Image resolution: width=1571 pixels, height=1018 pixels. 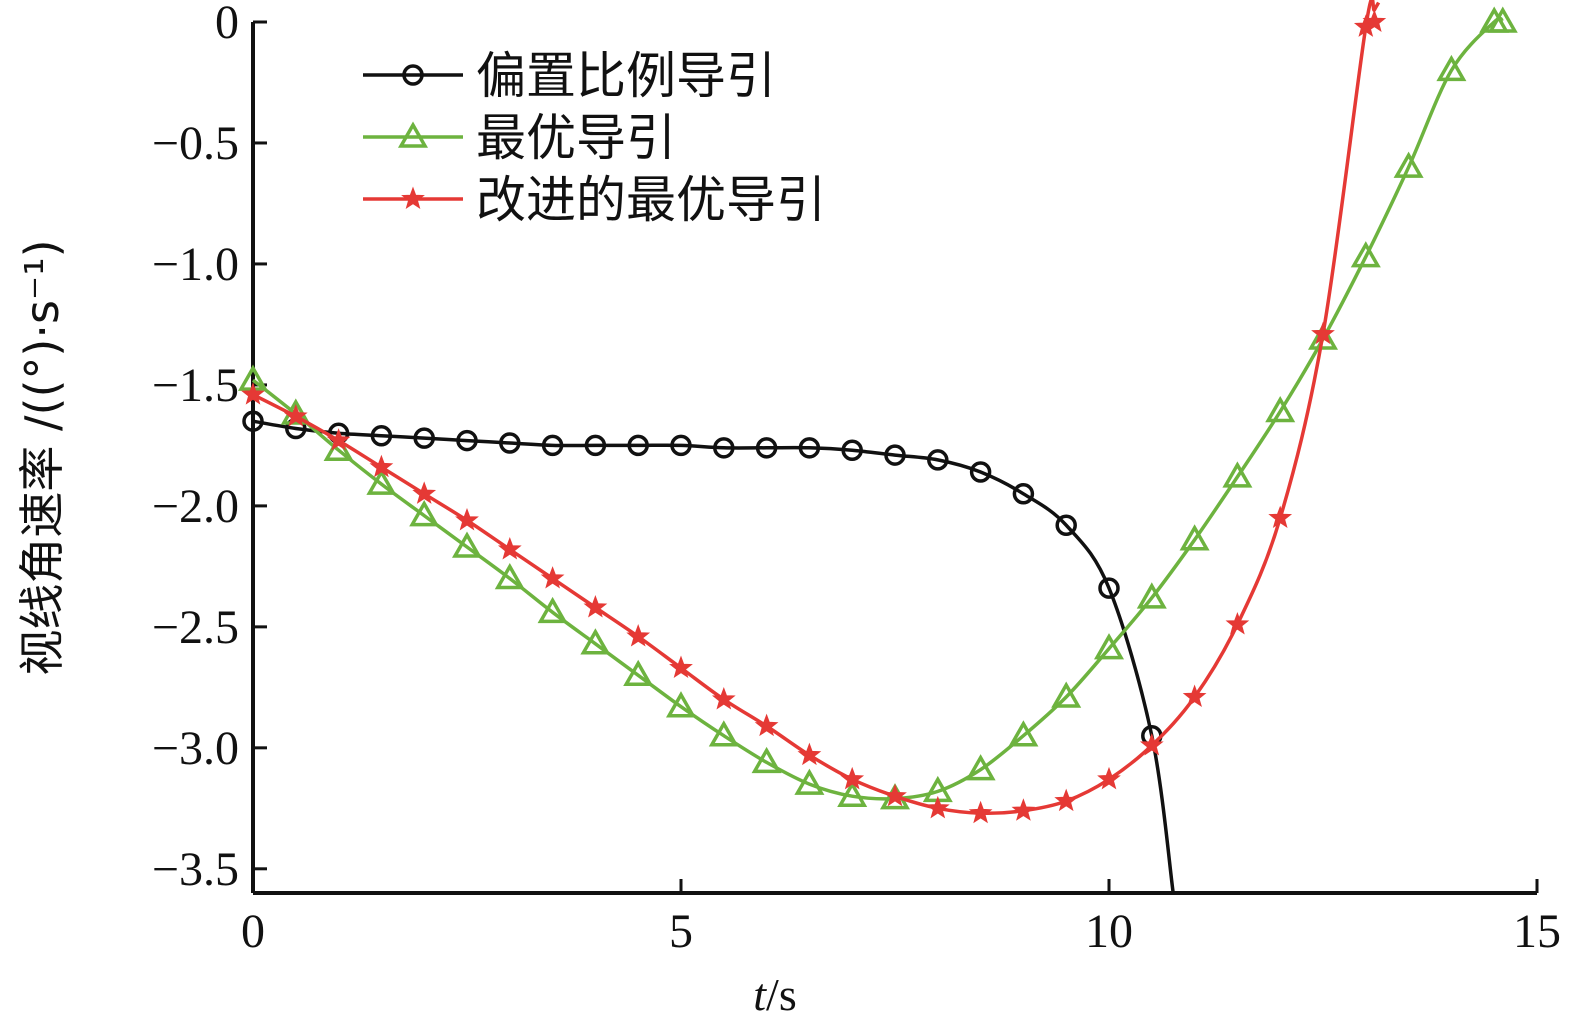 What do you see at coordinates (195, 748) in the screenshot?
I see `y-tick-label: −3.0` at bounding box center [195, 748].